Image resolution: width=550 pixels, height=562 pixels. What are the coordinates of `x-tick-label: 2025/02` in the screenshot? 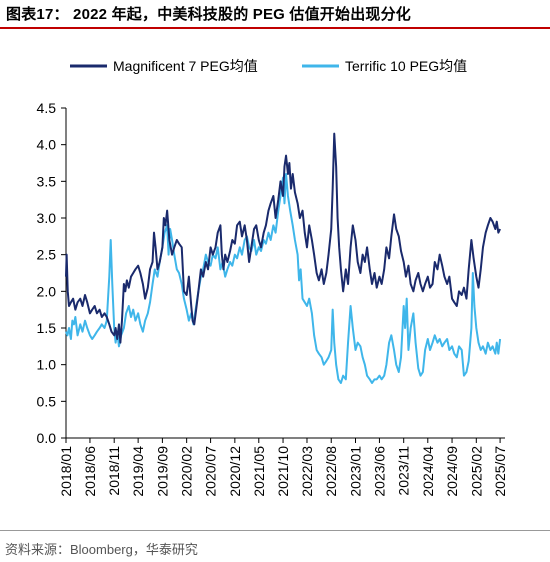 It's located at (476, 471).